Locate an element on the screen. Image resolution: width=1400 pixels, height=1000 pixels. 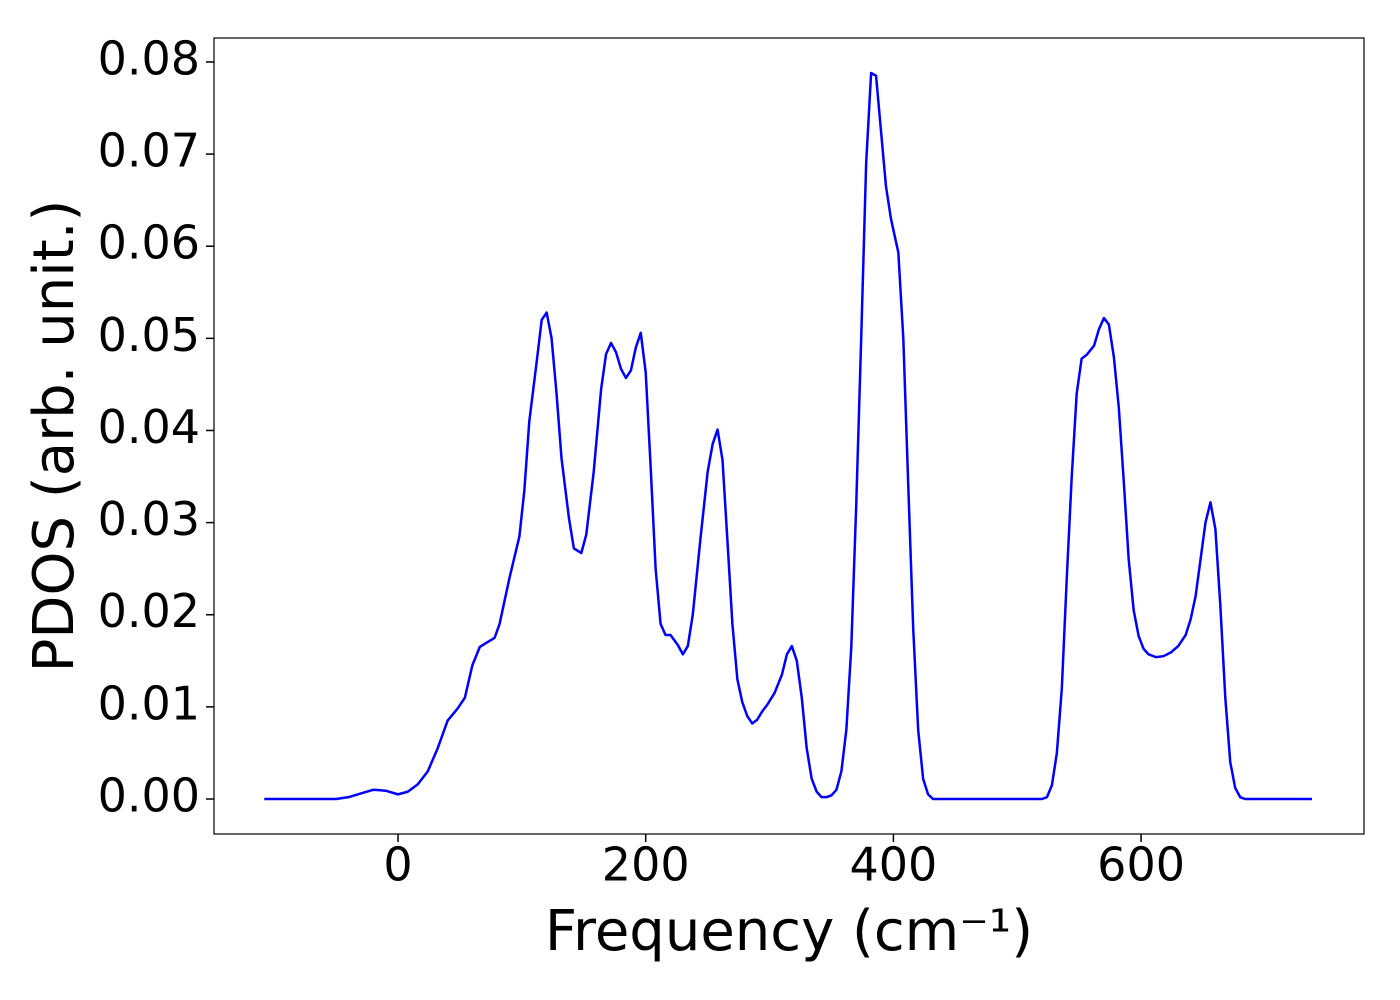
x-tick-label: 600 is located at coordinates (1141, 865).